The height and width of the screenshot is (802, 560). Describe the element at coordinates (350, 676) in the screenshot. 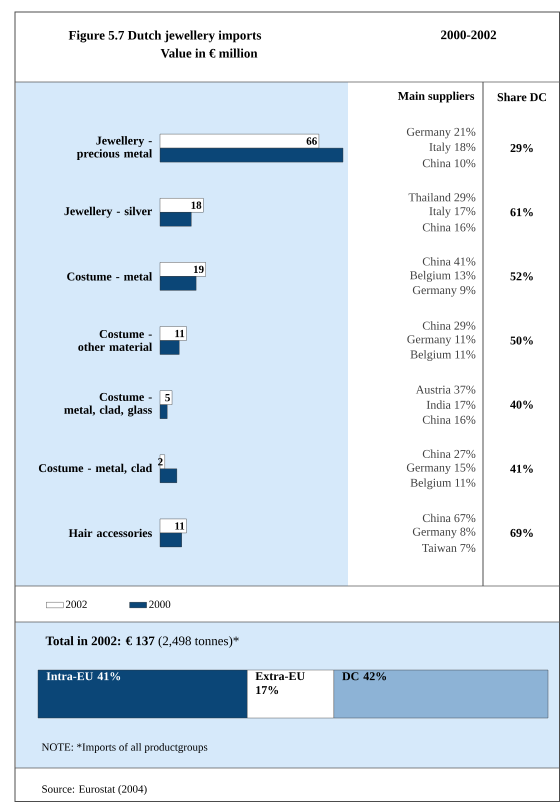

I see `series-label: DC` at that location.